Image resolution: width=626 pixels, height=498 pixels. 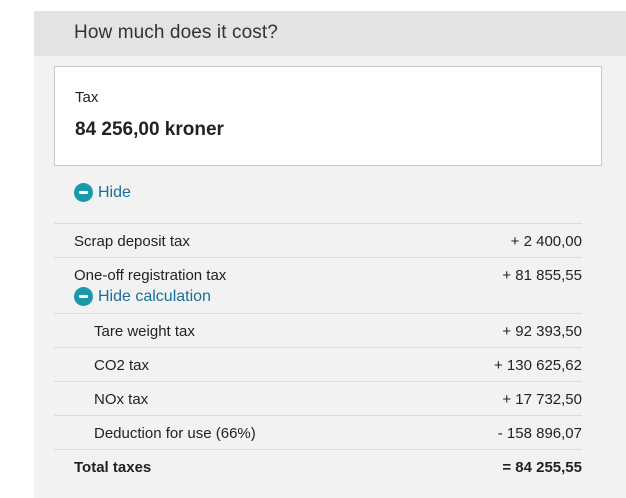 I want to click on row-label: CO2 tax, so click(x=122, y=365).